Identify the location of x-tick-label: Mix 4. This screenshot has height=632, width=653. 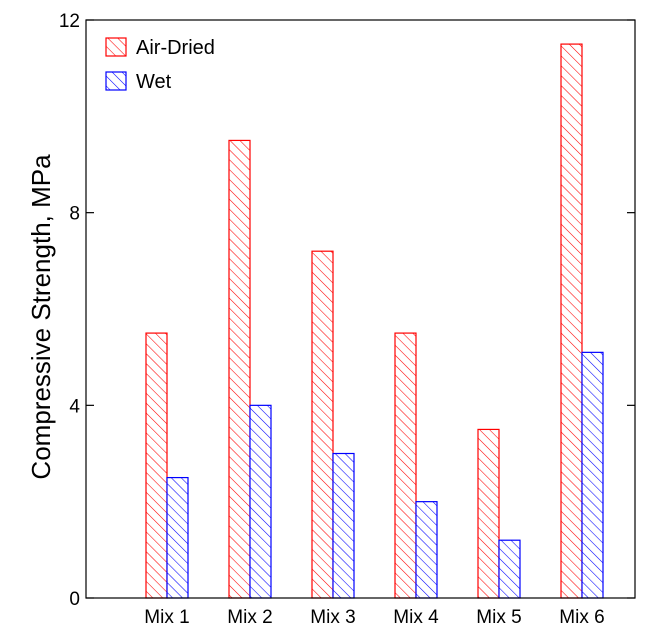
(416, 617).